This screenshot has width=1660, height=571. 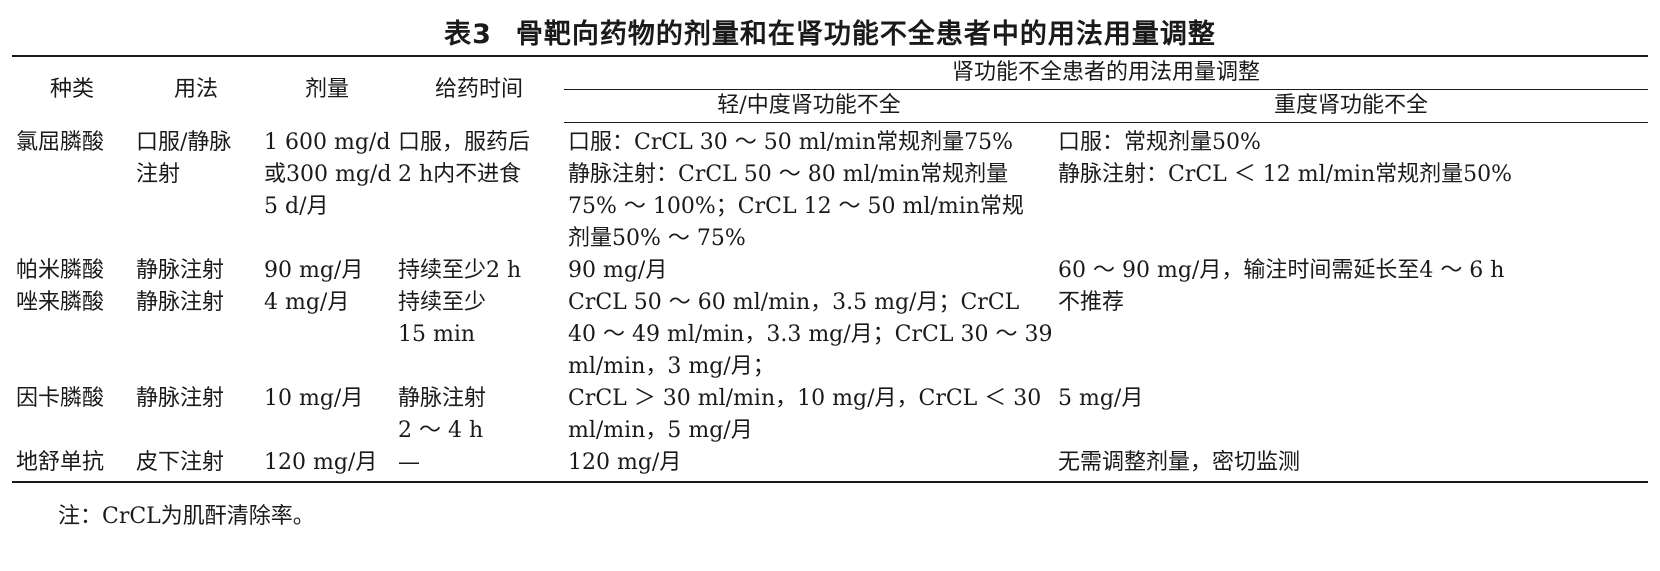 What do you see at coordinates (464, 142) in the screenshot?
I see `cell-line: 口服，服药后` at bounding box center [464, 142].